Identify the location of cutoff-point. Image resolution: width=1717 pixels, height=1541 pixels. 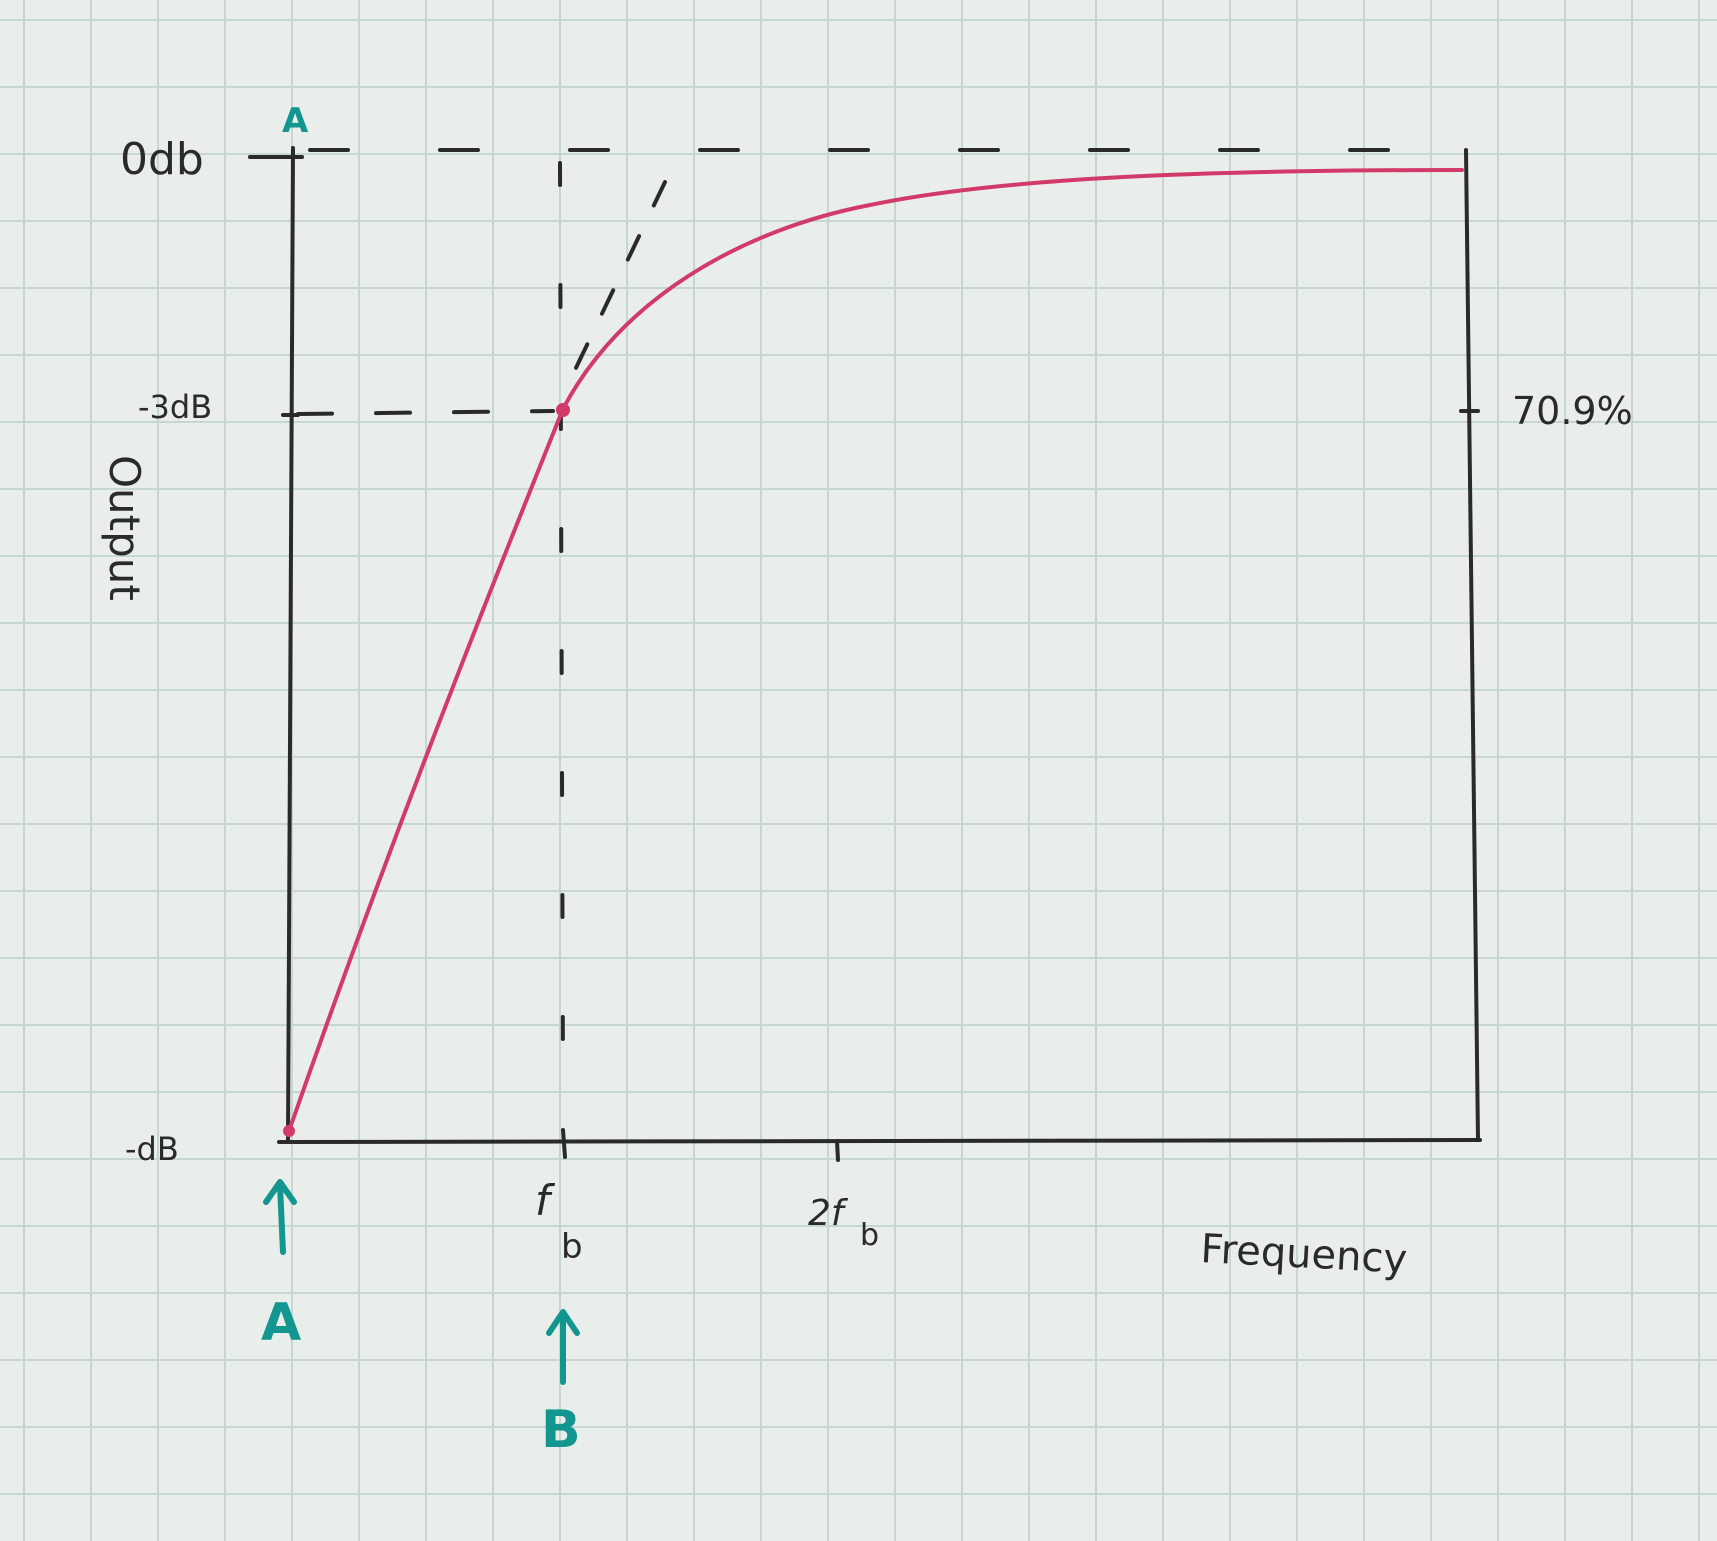
(563, 410).